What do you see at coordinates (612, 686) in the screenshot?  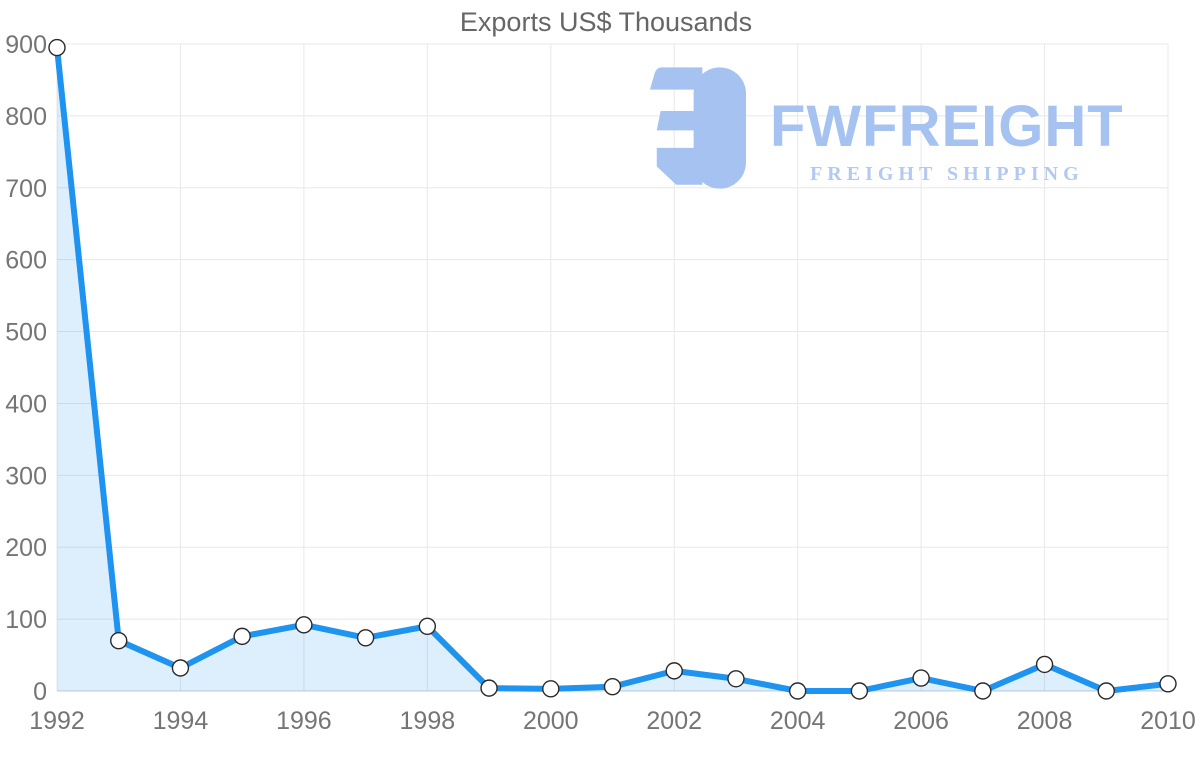 I see `data-point-2001` at bounding box center [612, 686].